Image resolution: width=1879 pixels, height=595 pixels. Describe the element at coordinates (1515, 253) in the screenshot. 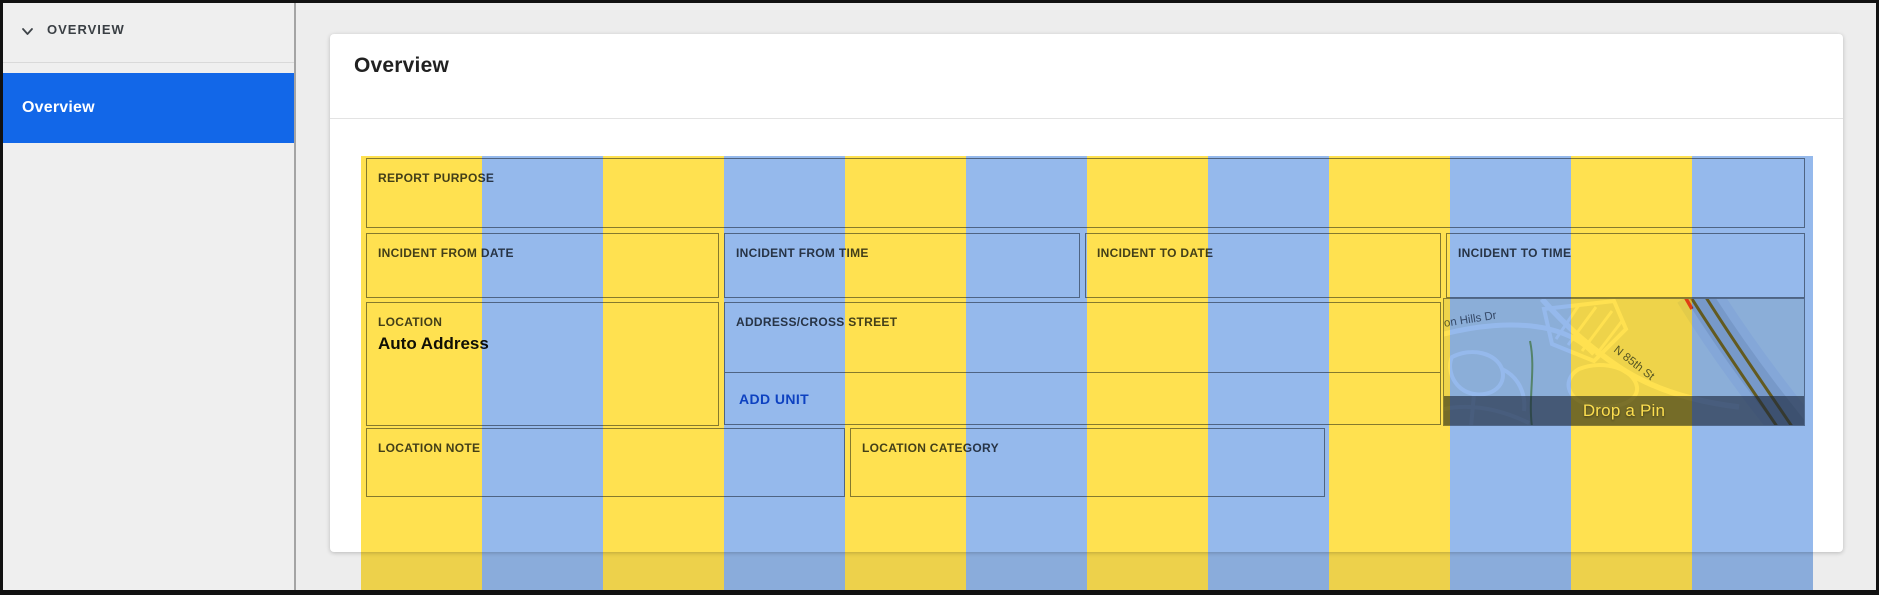

I see `field-label: INCIDENT TO TIME` at that location.